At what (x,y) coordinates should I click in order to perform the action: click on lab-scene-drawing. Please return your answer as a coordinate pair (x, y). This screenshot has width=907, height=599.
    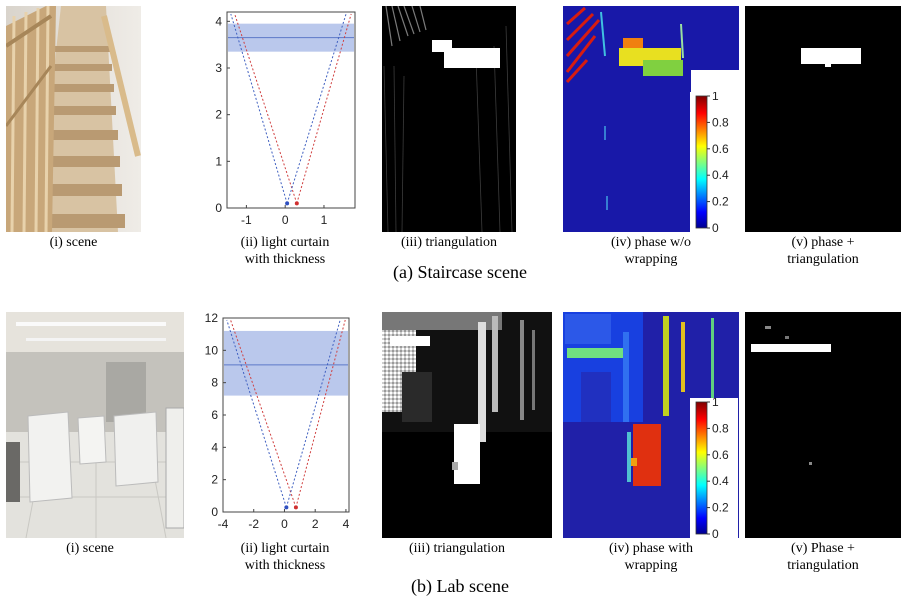
    Looking at the image, I should click on (95, 425).